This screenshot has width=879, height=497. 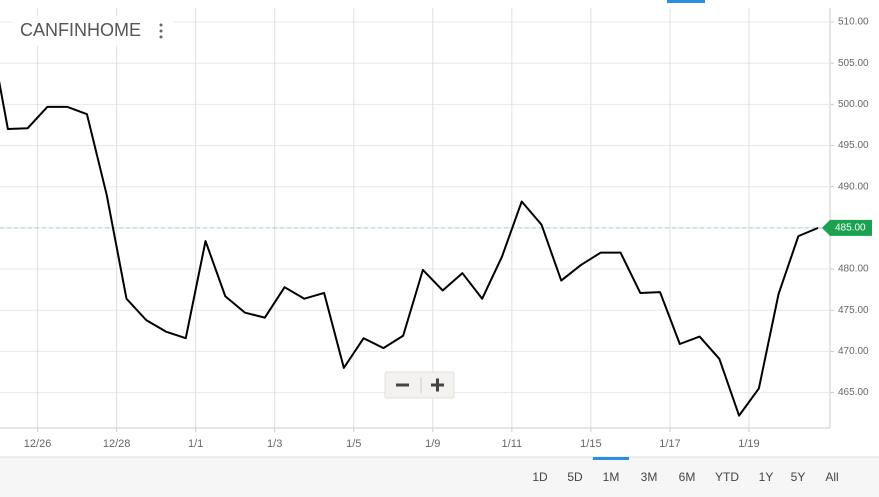 What do you see at coordinates (853, 145) in the screenshot?
I see `y-tick-label: 495.00` at bounding box center [853, 145].